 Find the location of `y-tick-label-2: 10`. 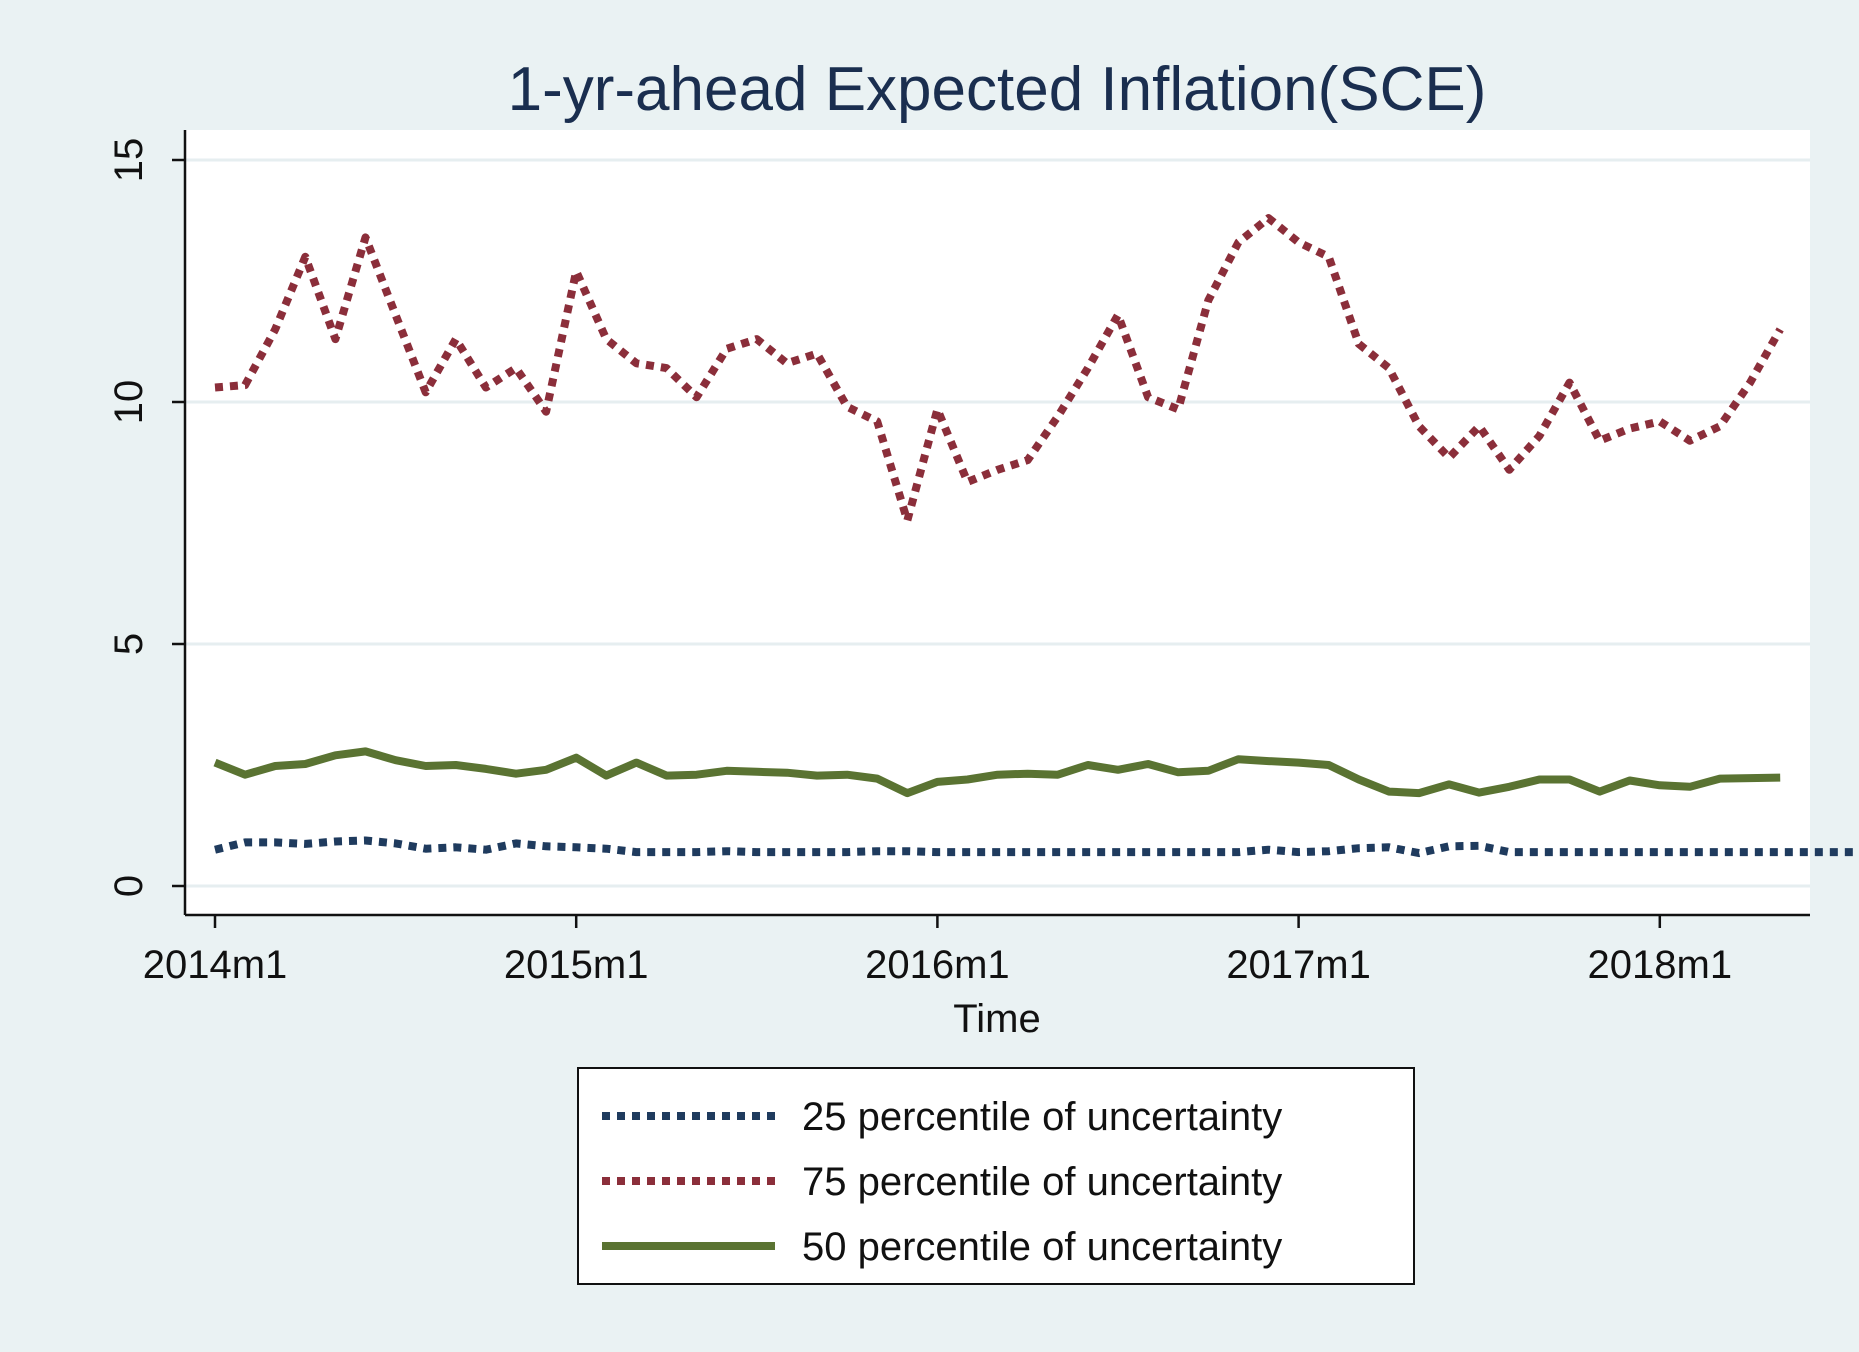

y-tick-label-2: 10 is located at coordinates (129, 402).